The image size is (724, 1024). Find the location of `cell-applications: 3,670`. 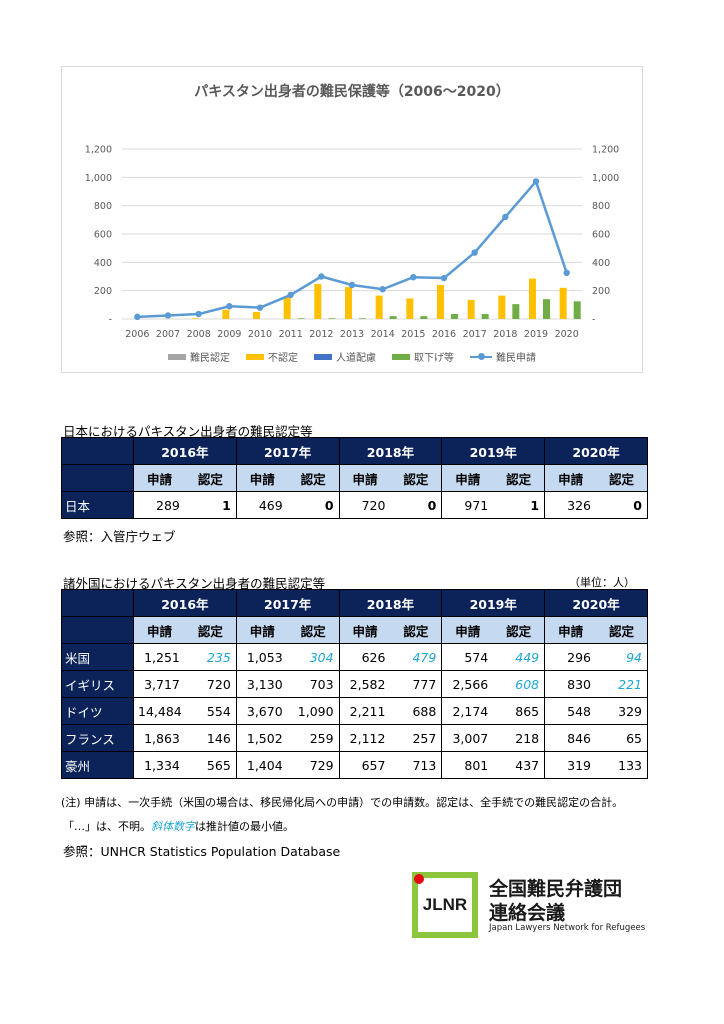

cell-applications: 3,670 is located at coordinates (261, 711).